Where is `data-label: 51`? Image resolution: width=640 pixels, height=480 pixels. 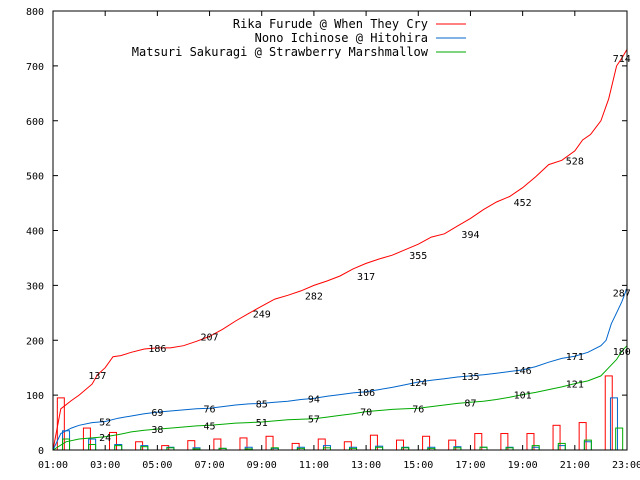 data-label: 51 is located at coordinates (262, 423).